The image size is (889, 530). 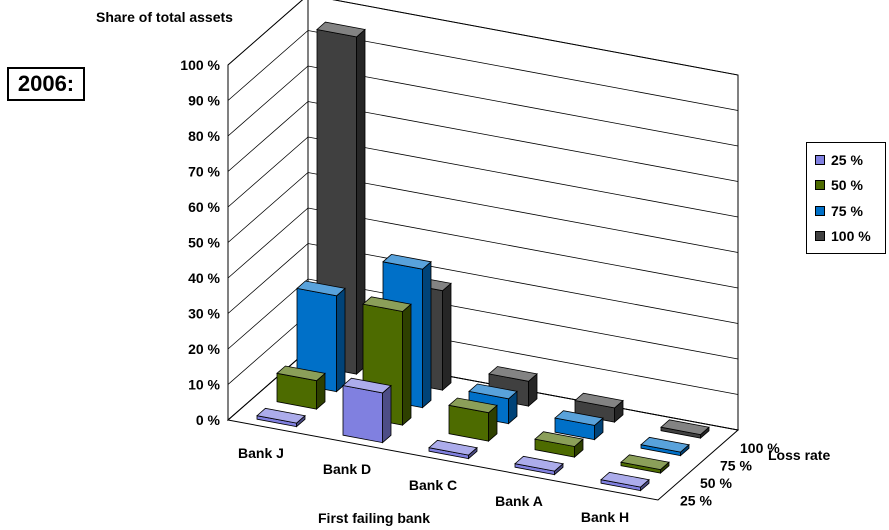 I want to click on x-tick-label: Bank D, so click(x=347, y=469).